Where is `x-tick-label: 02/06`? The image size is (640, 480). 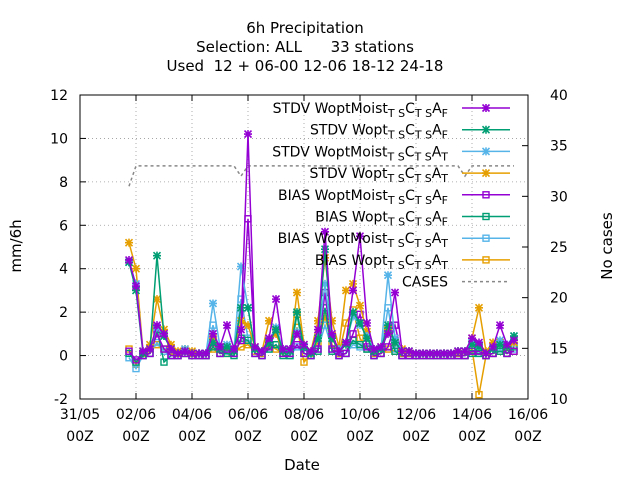 x-tick-label: 02/06 is located at coordinates (136, 415).